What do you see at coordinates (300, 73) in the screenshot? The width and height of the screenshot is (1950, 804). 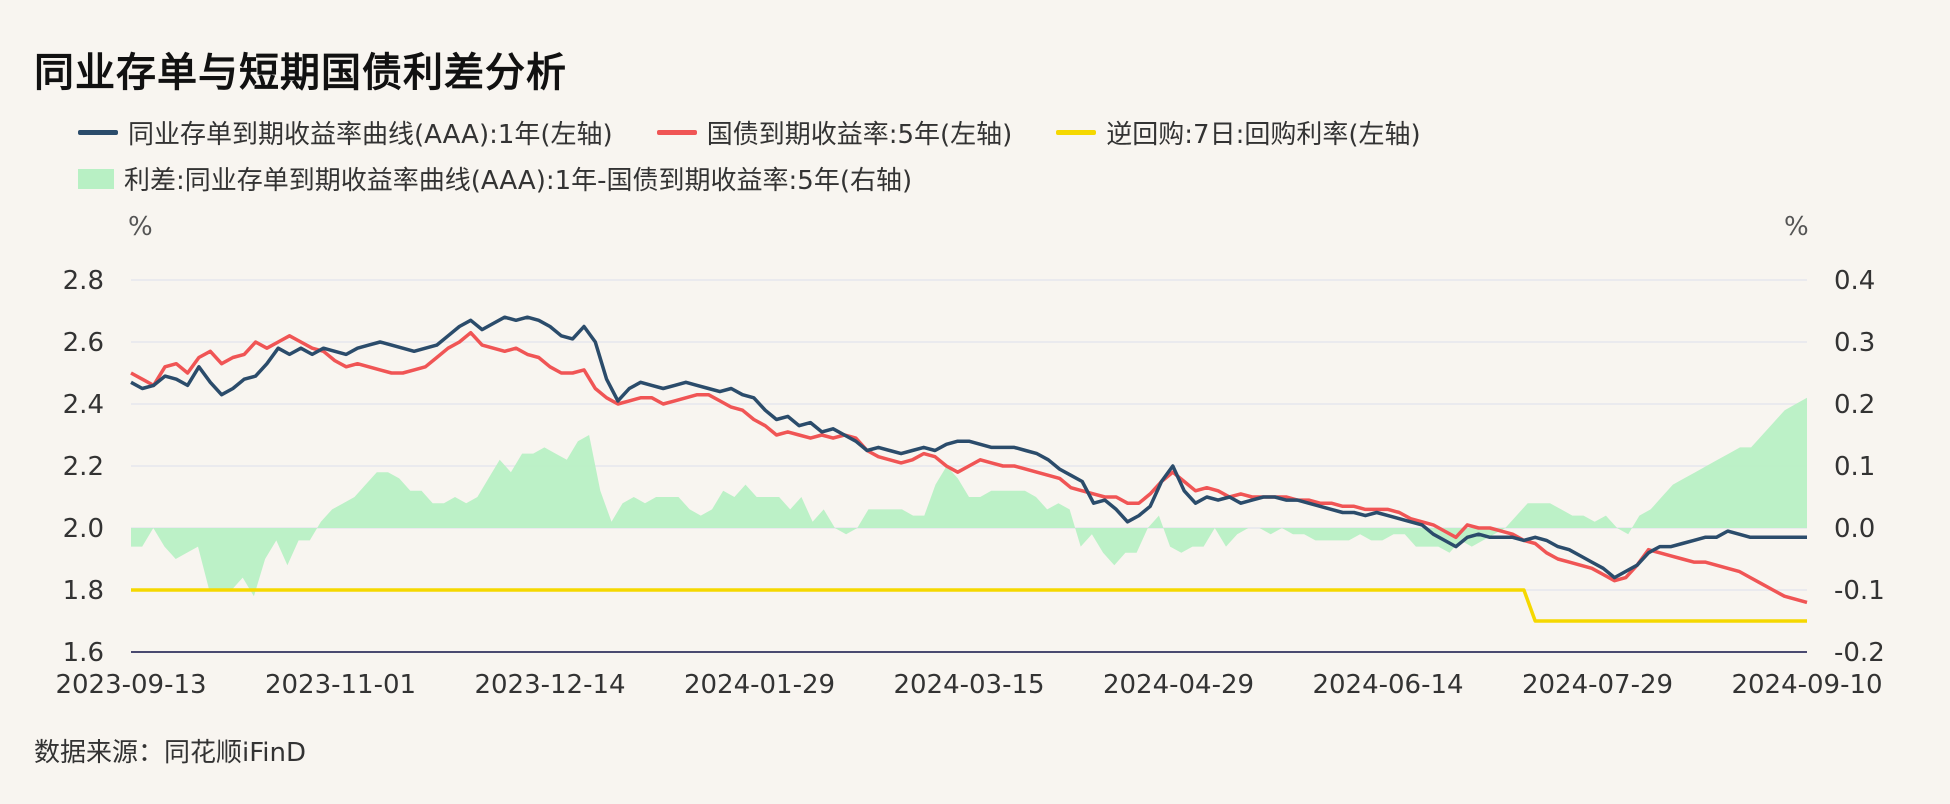 I see `chart-title: 同业存单与短期国债利差分析` at bounding box center [300, 73].